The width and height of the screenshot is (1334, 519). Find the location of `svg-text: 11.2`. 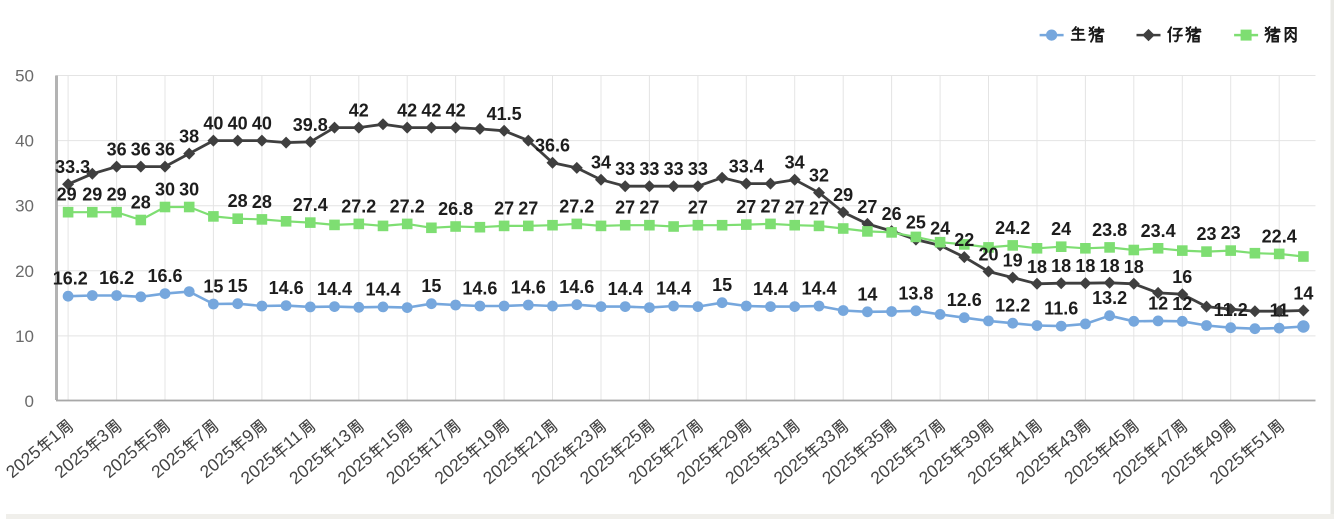

svg-text: 11.2 is located at coordinates (1231, 310).